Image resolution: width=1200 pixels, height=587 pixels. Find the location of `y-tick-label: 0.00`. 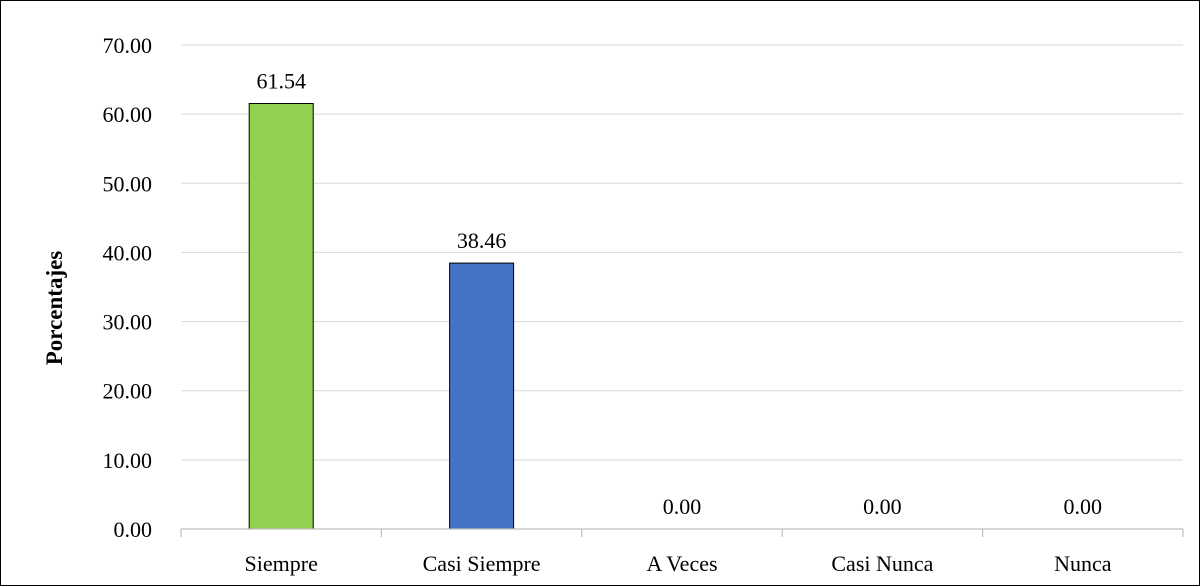

y-tick-label: 0.00 is located at coordinates (133, 529).